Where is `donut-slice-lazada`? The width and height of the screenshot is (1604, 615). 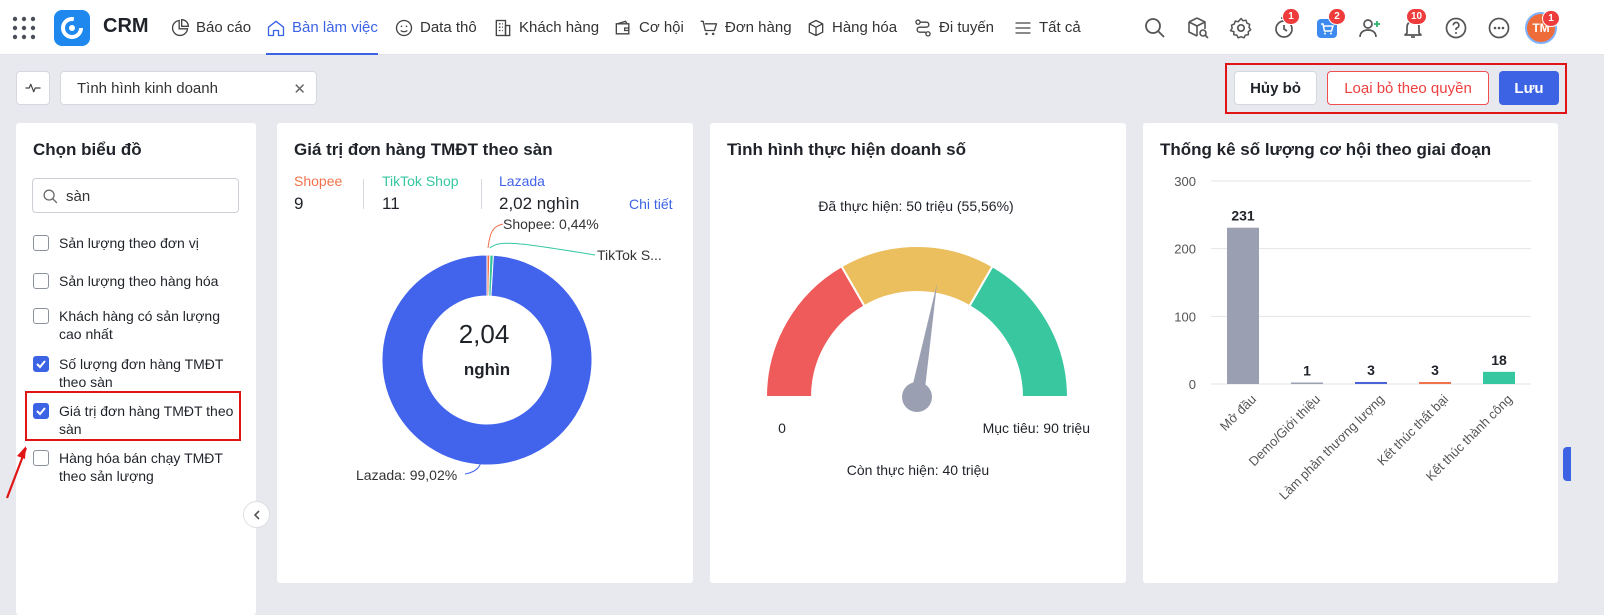 donut-slice-lazada is located at coordinates (487, 360).